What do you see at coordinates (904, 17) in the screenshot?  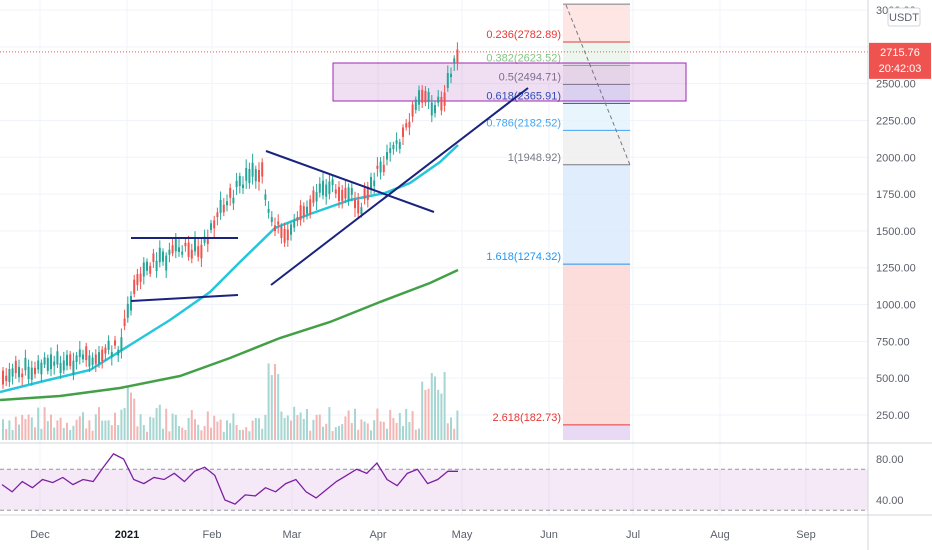 I see `currency-badge` at bounding box center [904, 17].